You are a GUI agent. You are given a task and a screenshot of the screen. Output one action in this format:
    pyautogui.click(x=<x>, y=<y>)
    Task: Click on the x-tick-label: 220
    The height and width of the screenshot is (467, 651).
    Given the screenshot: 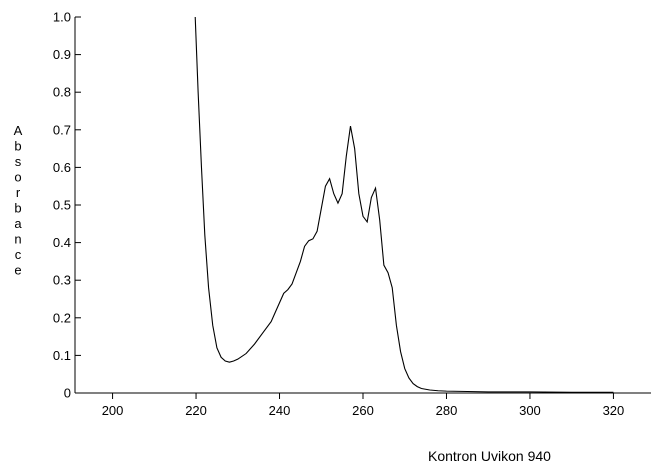 What is the action you would take?
    pyautogui.click(x=196, y=410)
    